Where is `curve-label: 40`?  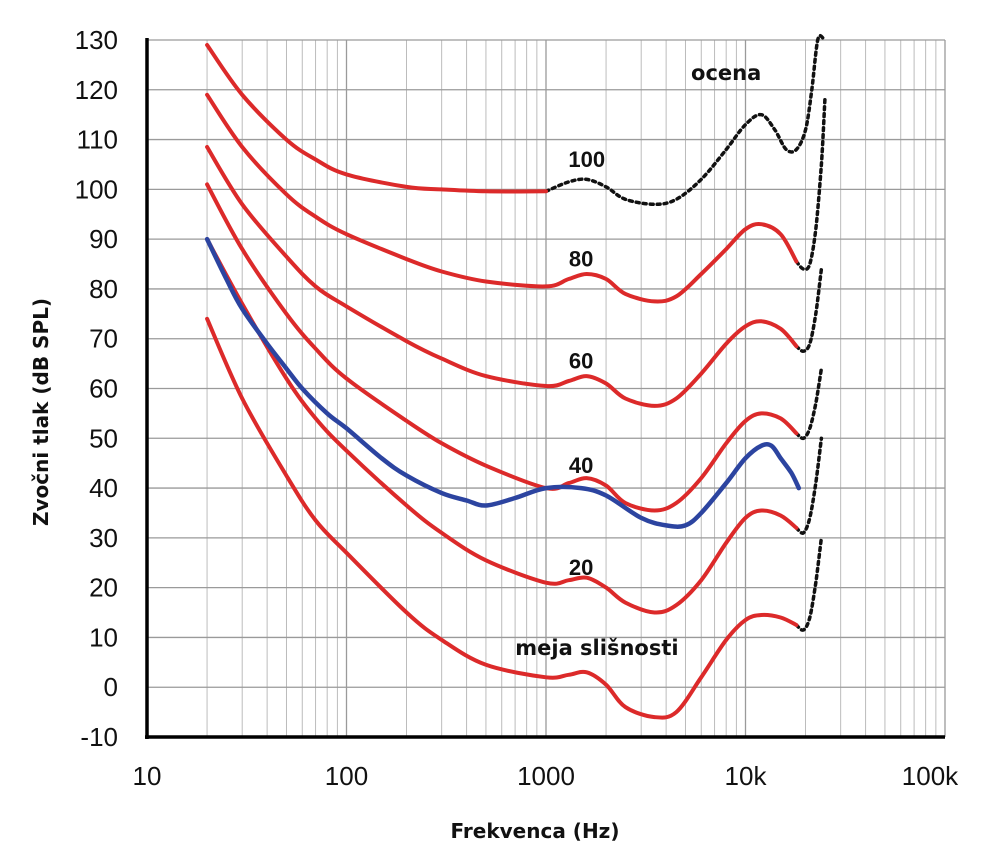 curve-label: 40 is located at coordinates (581, 465).